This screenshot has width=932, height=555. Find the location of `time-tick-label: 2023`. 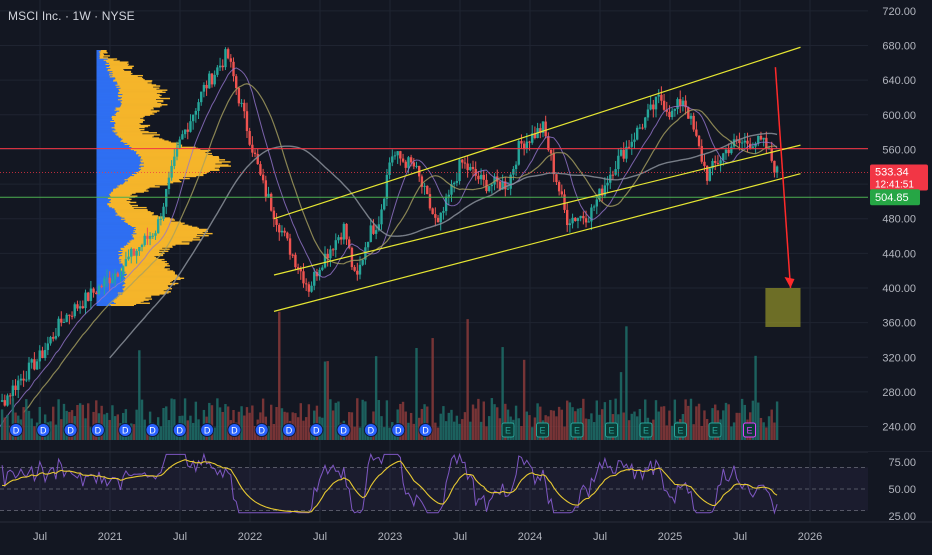

time-tick-label: 2023 is located at coordinates (390, 537).